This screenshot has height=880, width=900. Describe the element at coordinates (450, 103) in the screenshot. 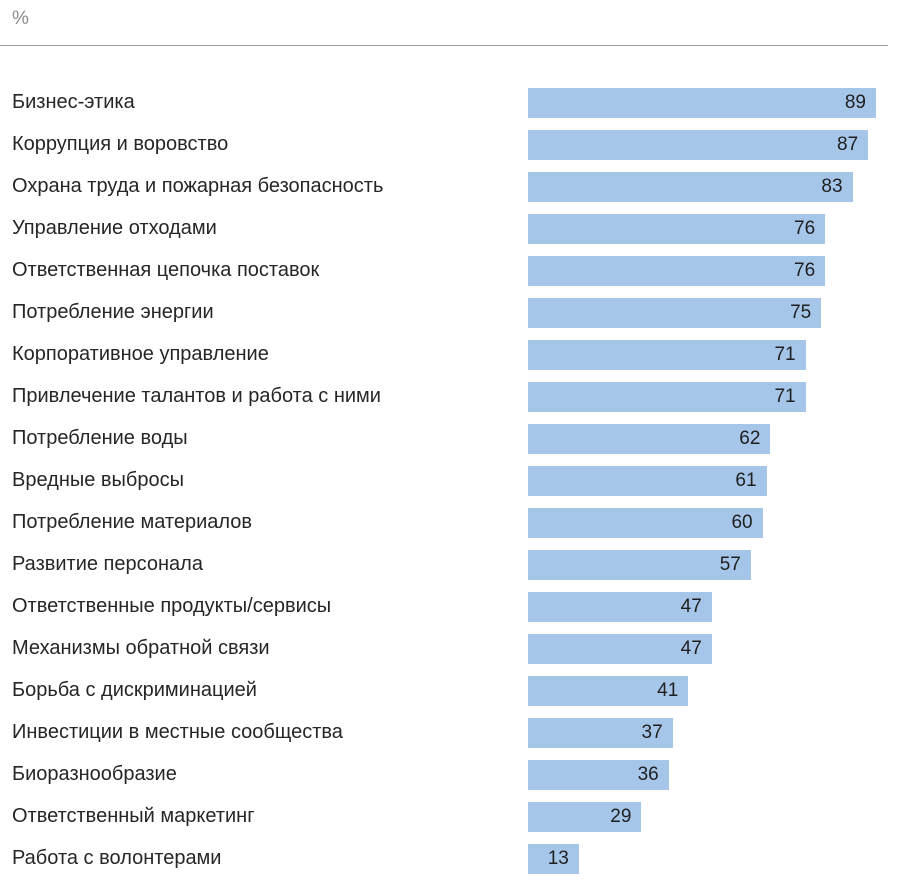

I see `chart-row: Бизнес-этика 89` at that location.